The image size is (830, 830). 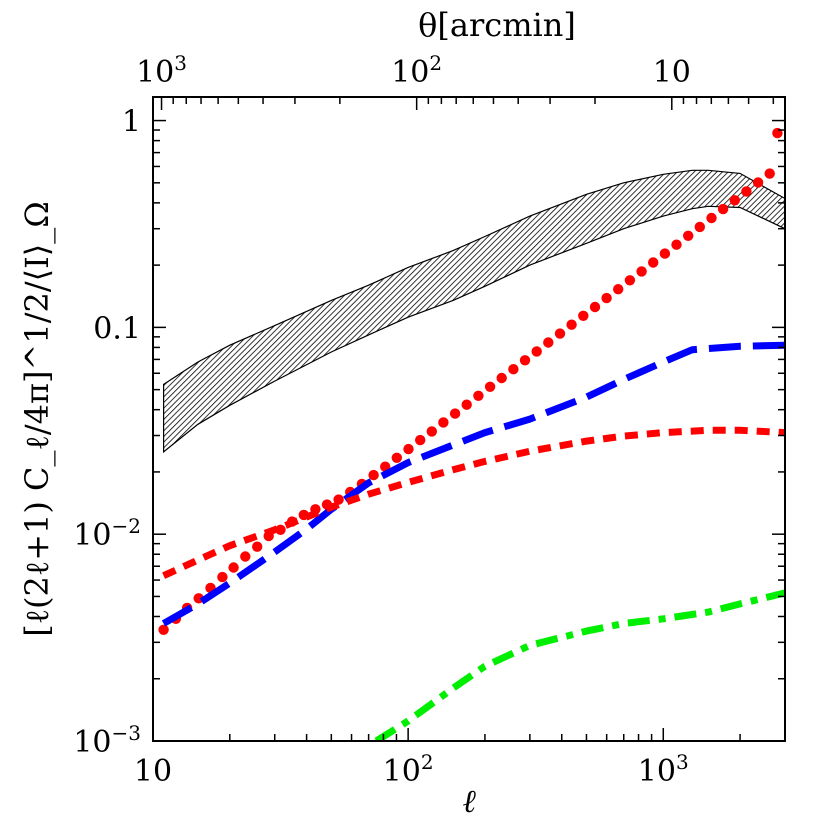 I want to click on y-axis-title: [ℓ(2ℓ+1) C_ℓ/4π]^1/2/⟨I⟩_Ω, so click(x=37, y=419).